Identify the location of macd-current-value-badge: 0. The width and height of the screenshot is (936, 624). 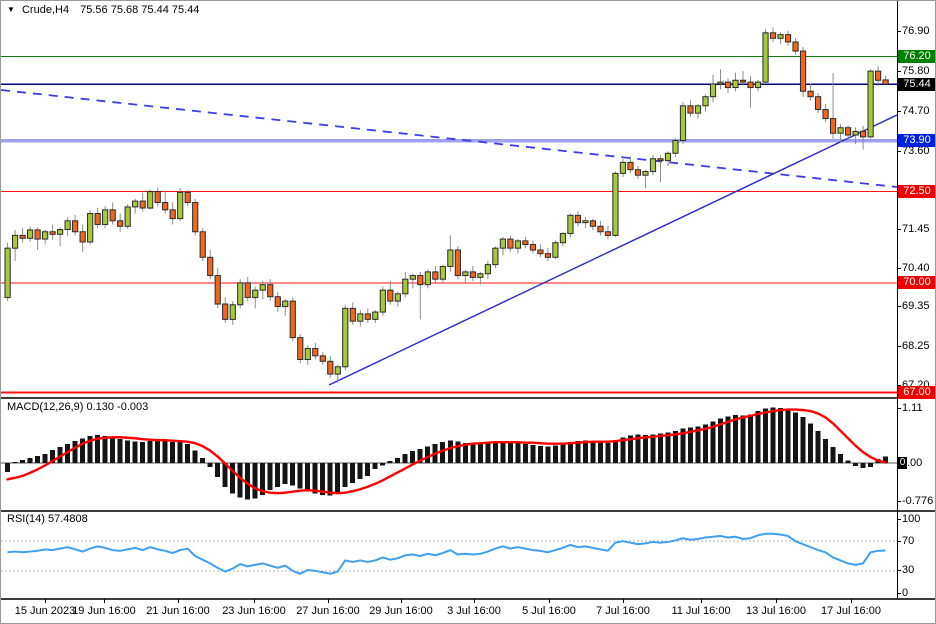
(902, 463).